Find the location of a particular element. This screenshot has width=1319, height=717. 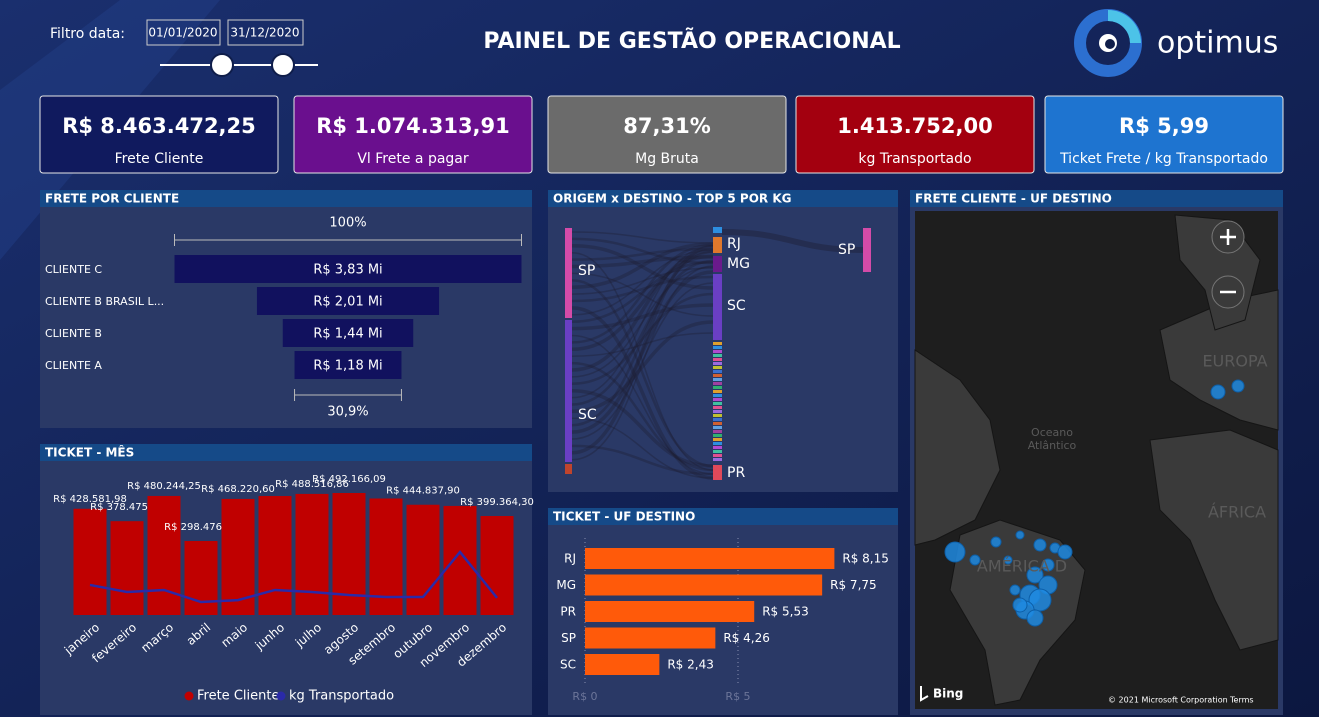

panel is located at coordinates (723, 341).